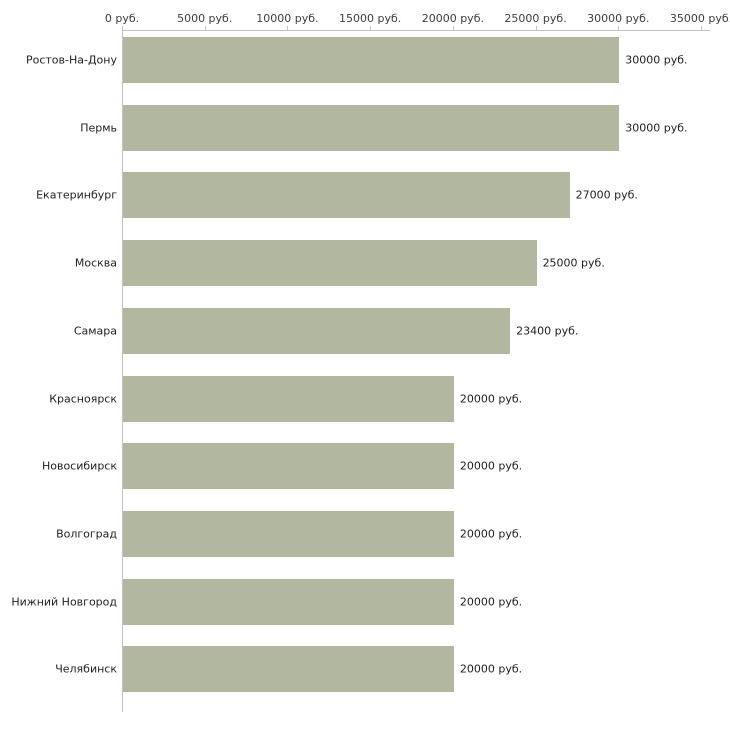 This screenshot has width=730, height=730. I want to click on category-label: Новосибирск, so click(79, 466).